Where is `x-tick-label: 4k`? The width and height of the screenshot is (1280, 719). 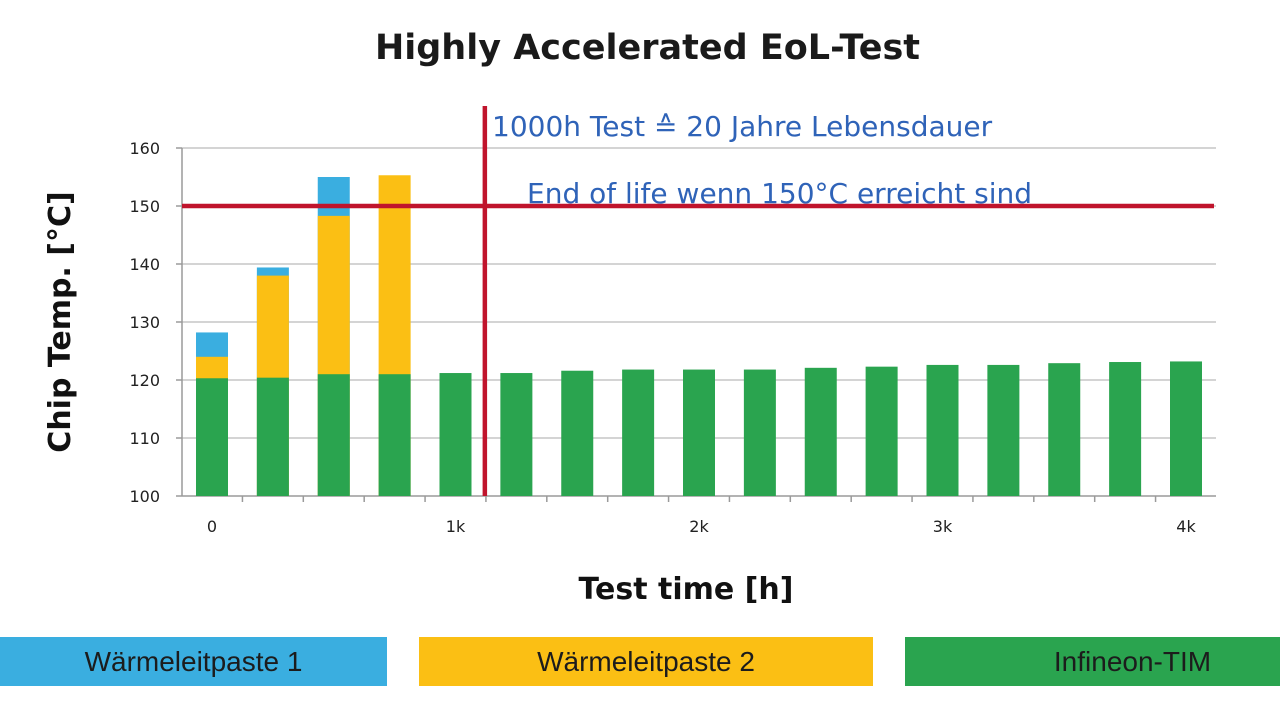 x-tick-label: 4k is located at coordinates (1186, 526).